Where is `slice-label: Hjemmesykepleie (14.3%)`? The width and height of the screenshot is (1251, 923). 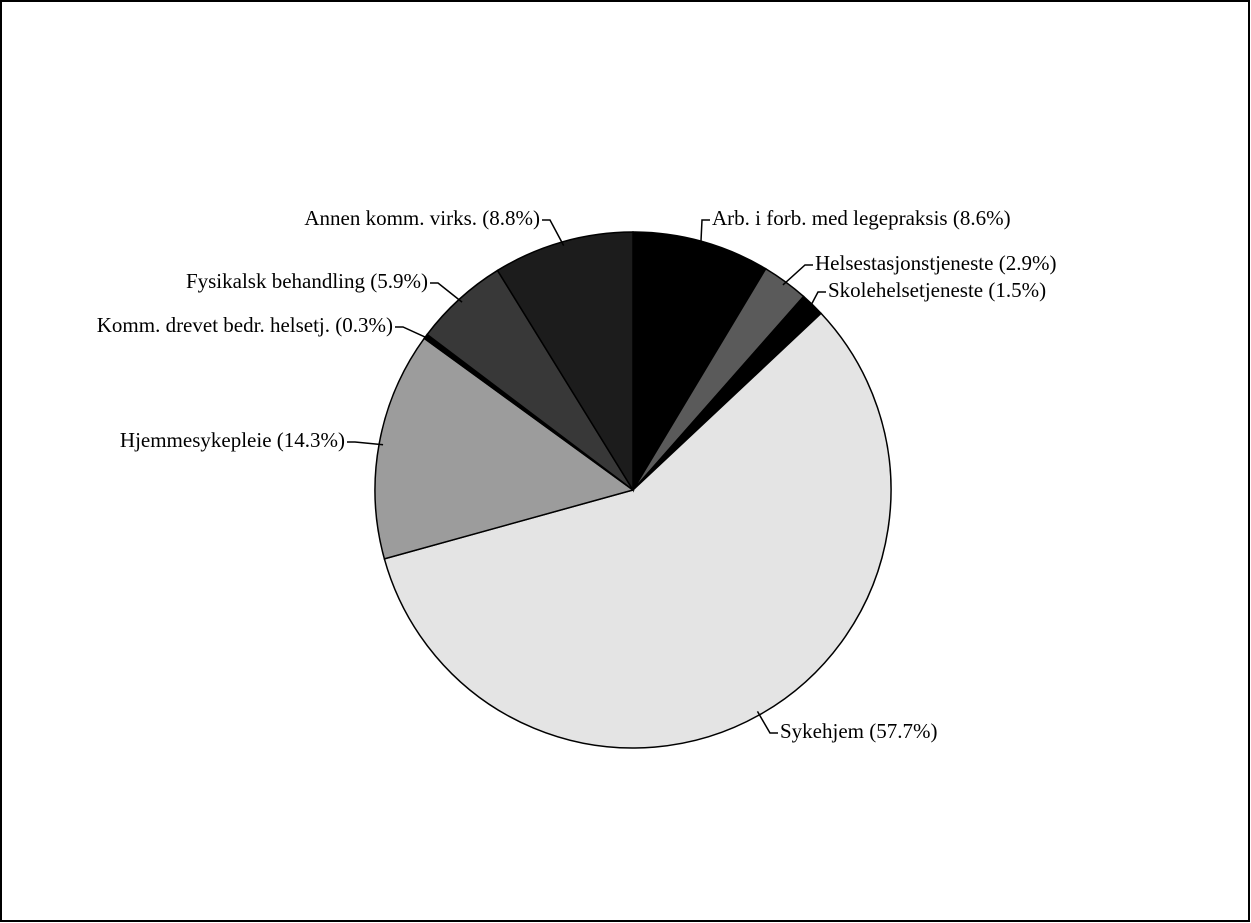 slice-label: Hjemmesykepleie (14.3%) is located at coordinates (232, 440).